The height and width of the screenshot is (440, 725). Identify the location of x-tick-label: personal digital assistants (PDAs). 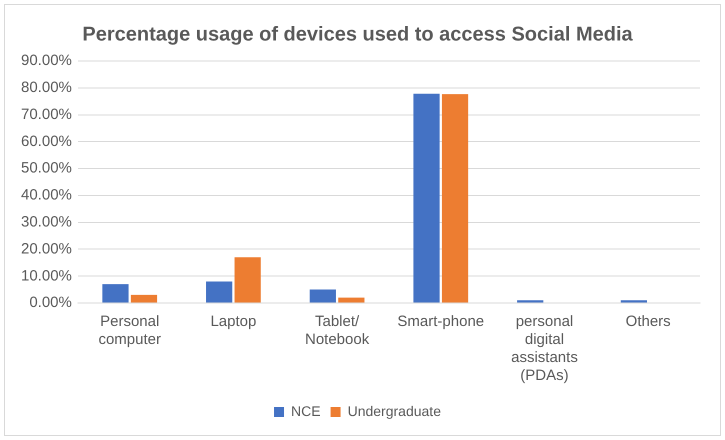
(544, 348).